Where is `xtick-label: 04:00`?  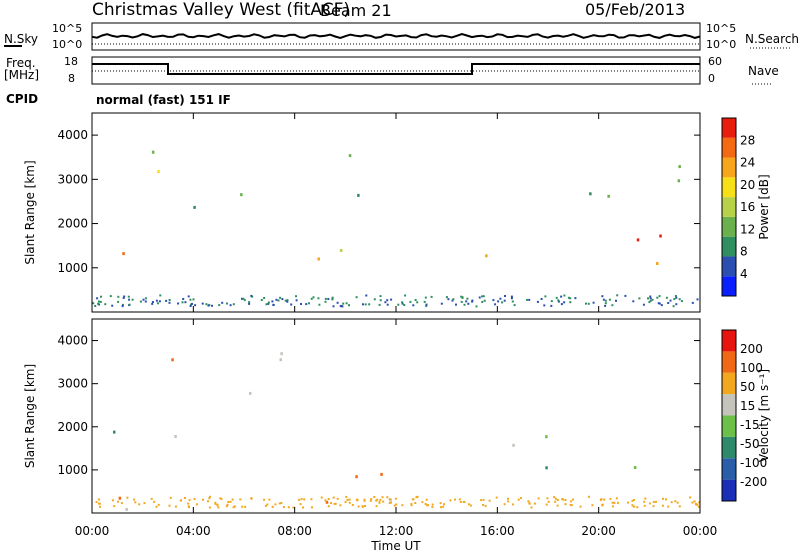
xtick-label: 04:00 is located at coordinates (193, 531).